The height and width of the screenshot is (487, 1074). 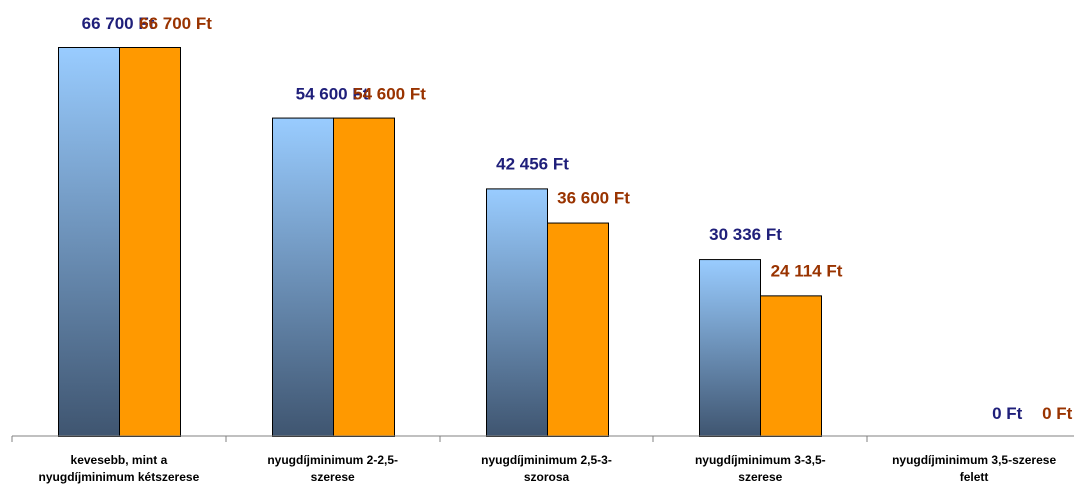 I want to click on x-tick-label: nyugdíjminimum kétszerese, so click(x=119, y=477).